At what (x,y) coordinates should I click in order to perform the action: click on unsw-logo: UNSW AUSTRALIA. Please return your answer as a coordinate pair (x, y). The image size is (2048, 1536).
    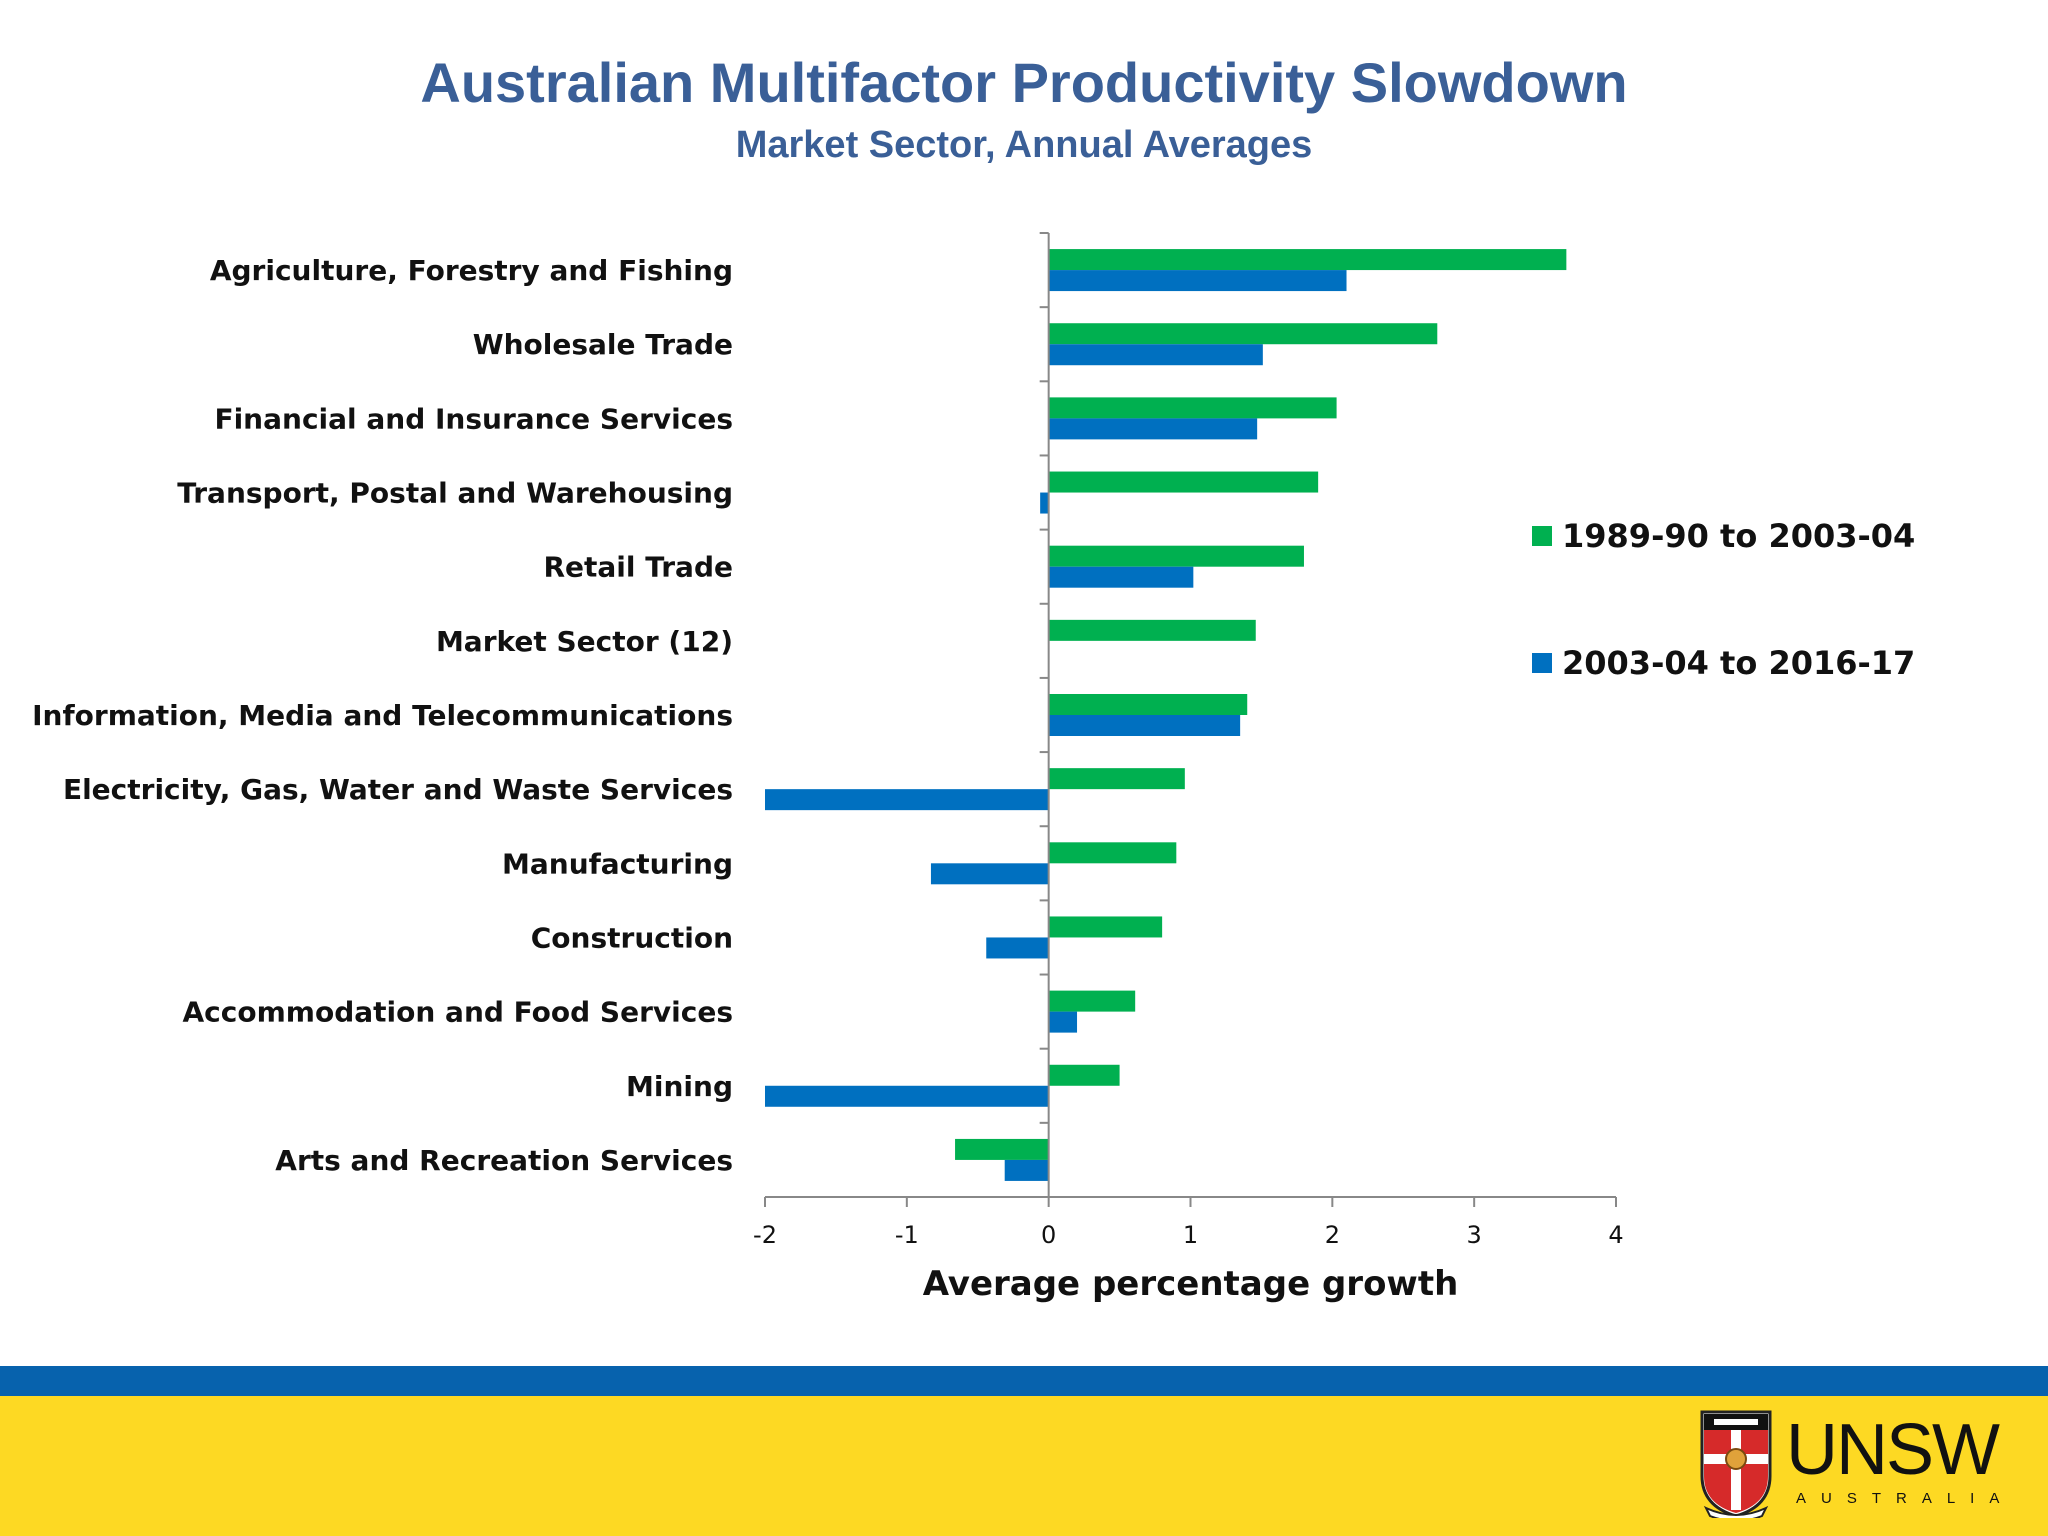
    Looking at the image, I should click on (1850, 1469).